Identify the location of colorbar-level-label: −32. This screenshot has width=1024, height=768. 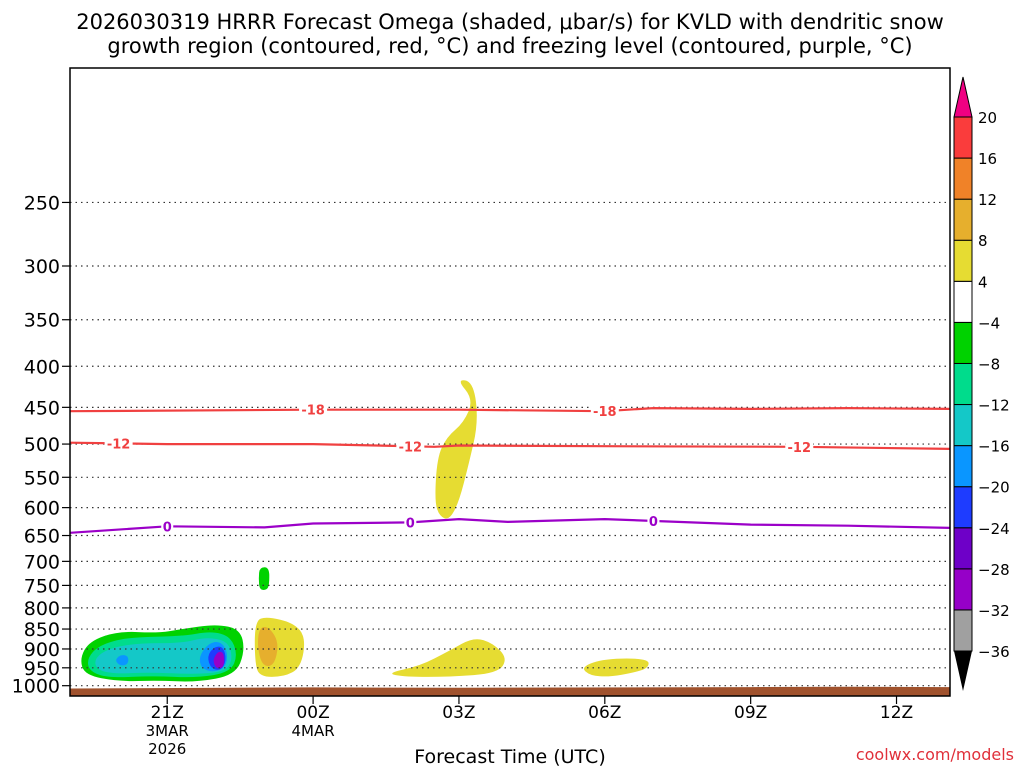
(994, 611).